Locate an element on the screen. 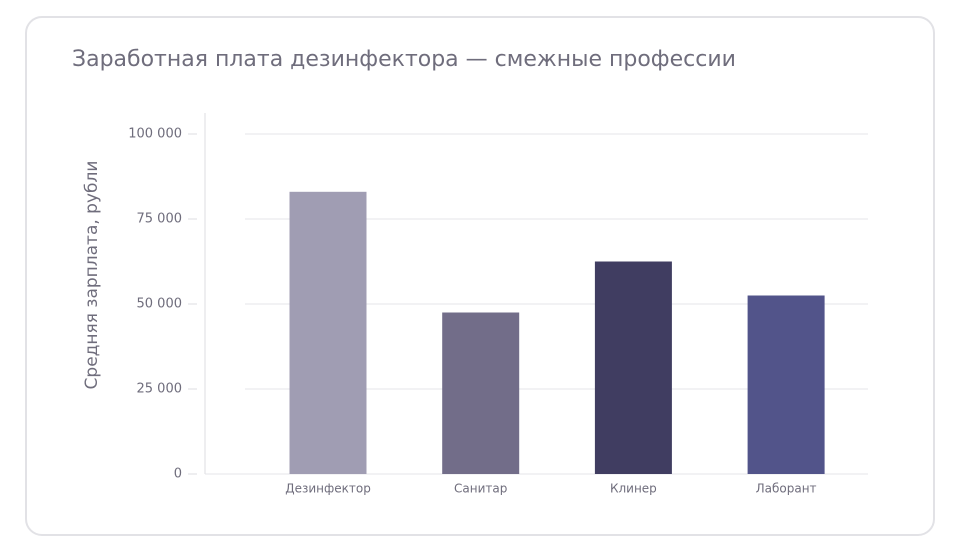 This screenshot has width=961, height=550. y-tick-label: 50 000 is located at coordinates (160, 304).